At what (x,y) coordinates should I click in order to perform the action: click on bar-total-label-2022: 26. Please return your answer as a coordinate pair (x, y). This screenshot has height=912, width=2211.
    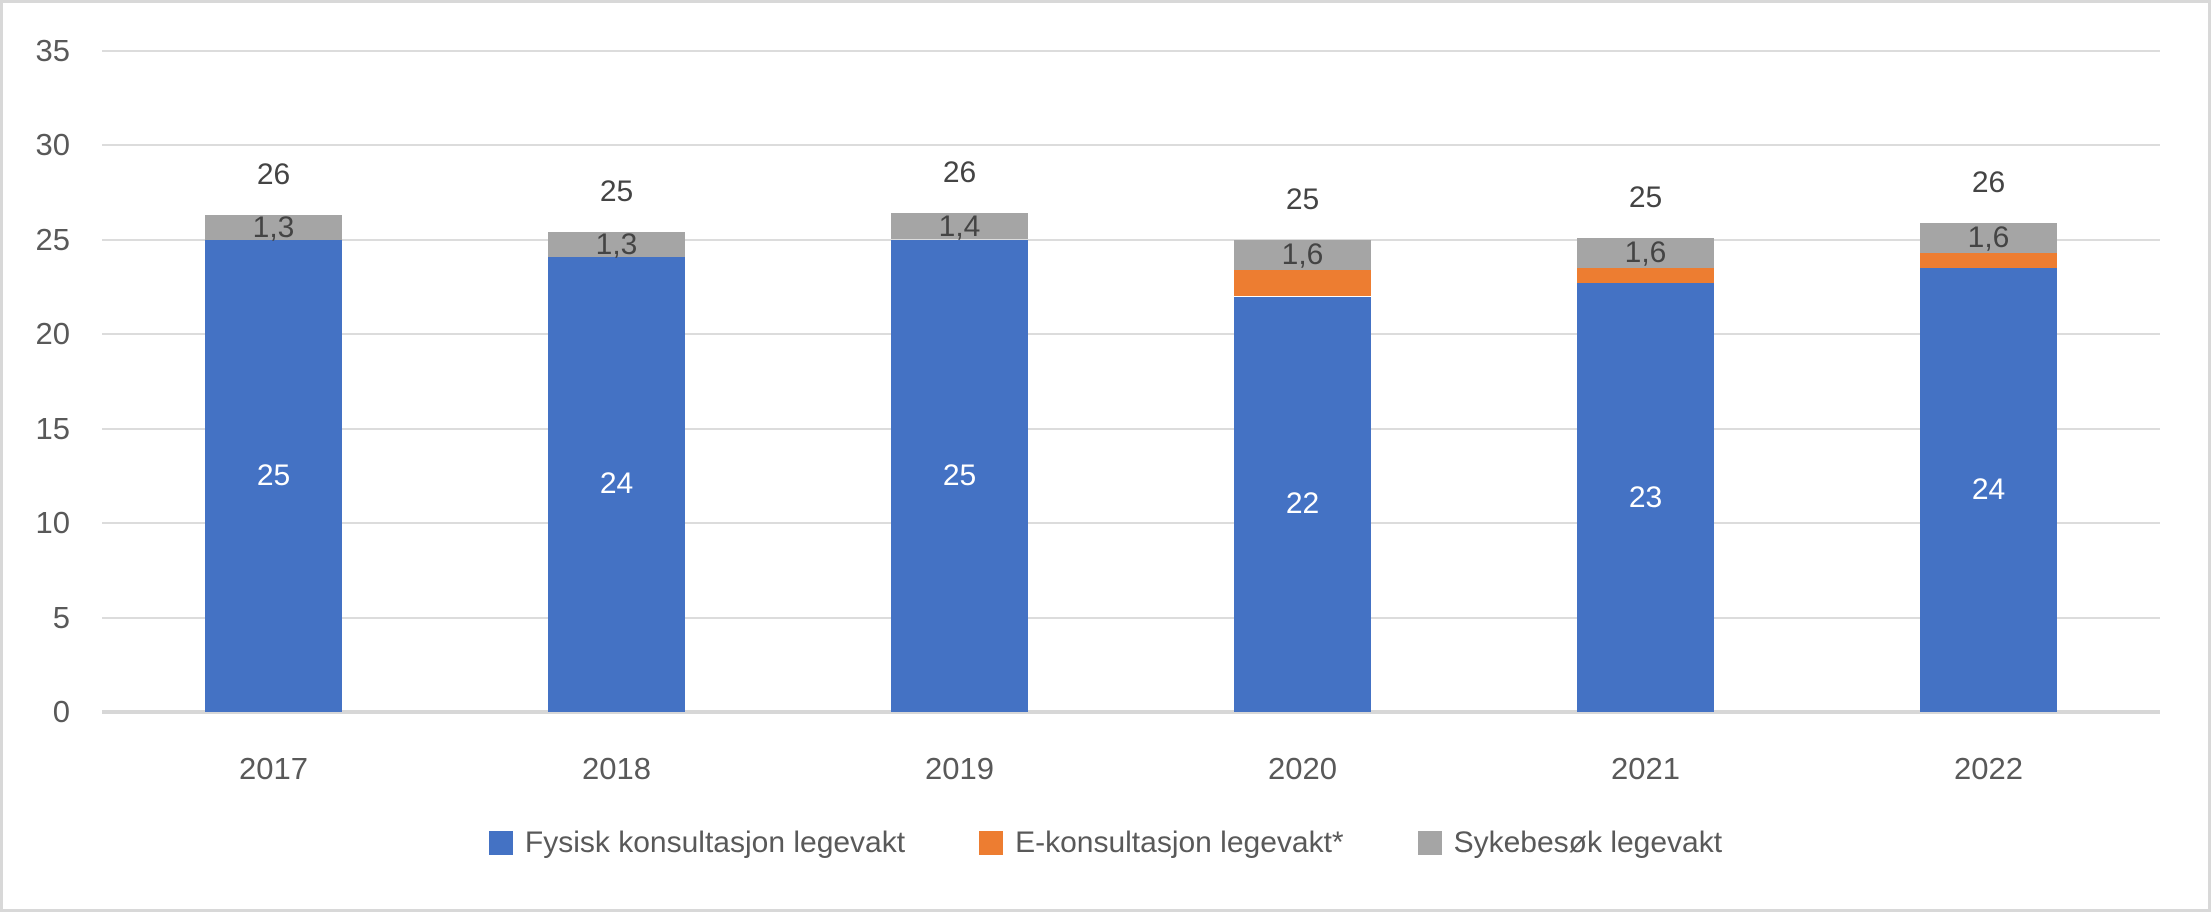
    Looking at the image, I should click on (1988, 182).